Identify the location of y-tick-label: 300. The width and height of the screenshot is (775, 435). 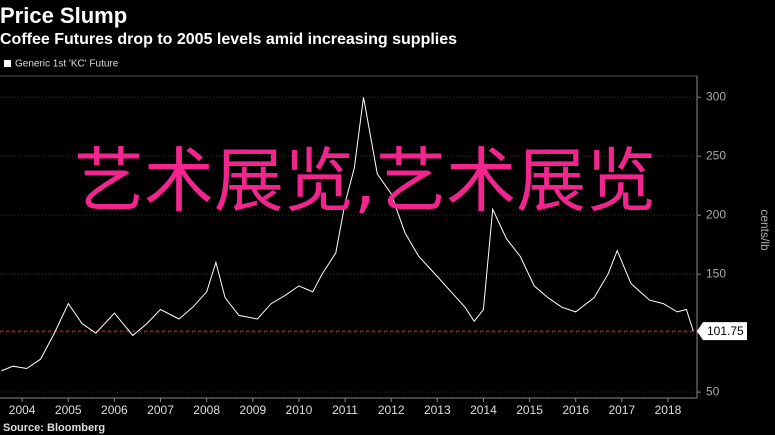
(716, 96).